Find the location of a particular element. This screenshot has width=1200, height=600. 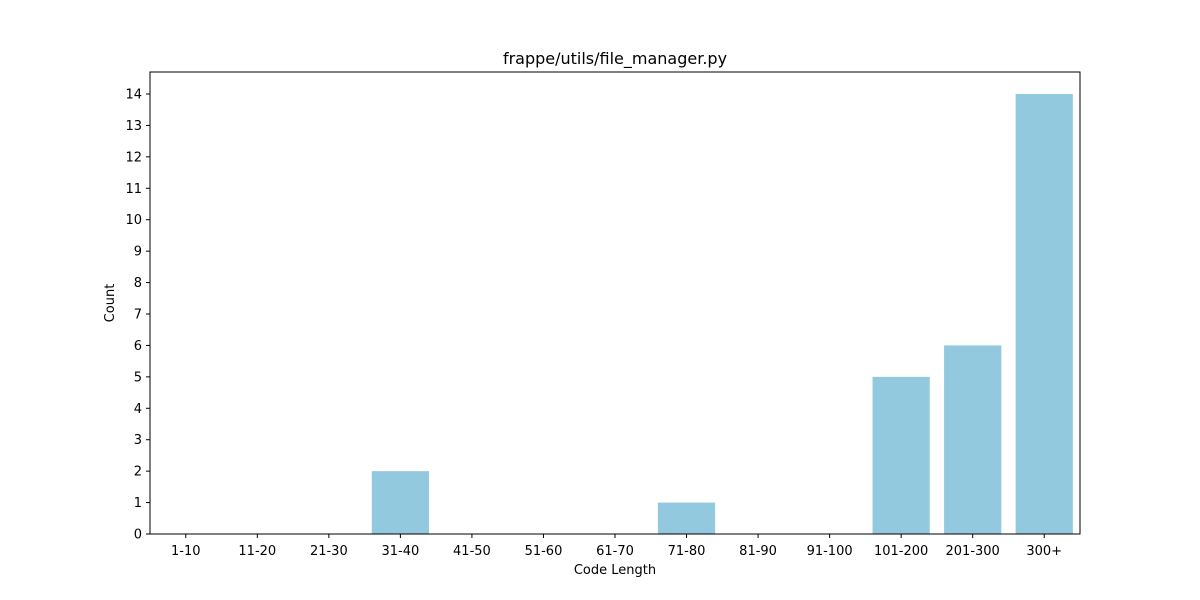

x-tick-label: 61-70 is located at coordinates (615, 551).